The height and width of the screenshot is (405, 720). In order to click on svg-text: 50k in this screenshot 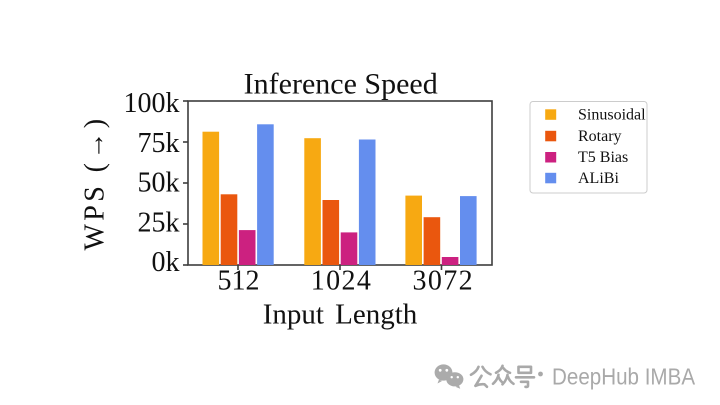, I will do `click(159, 183)`.